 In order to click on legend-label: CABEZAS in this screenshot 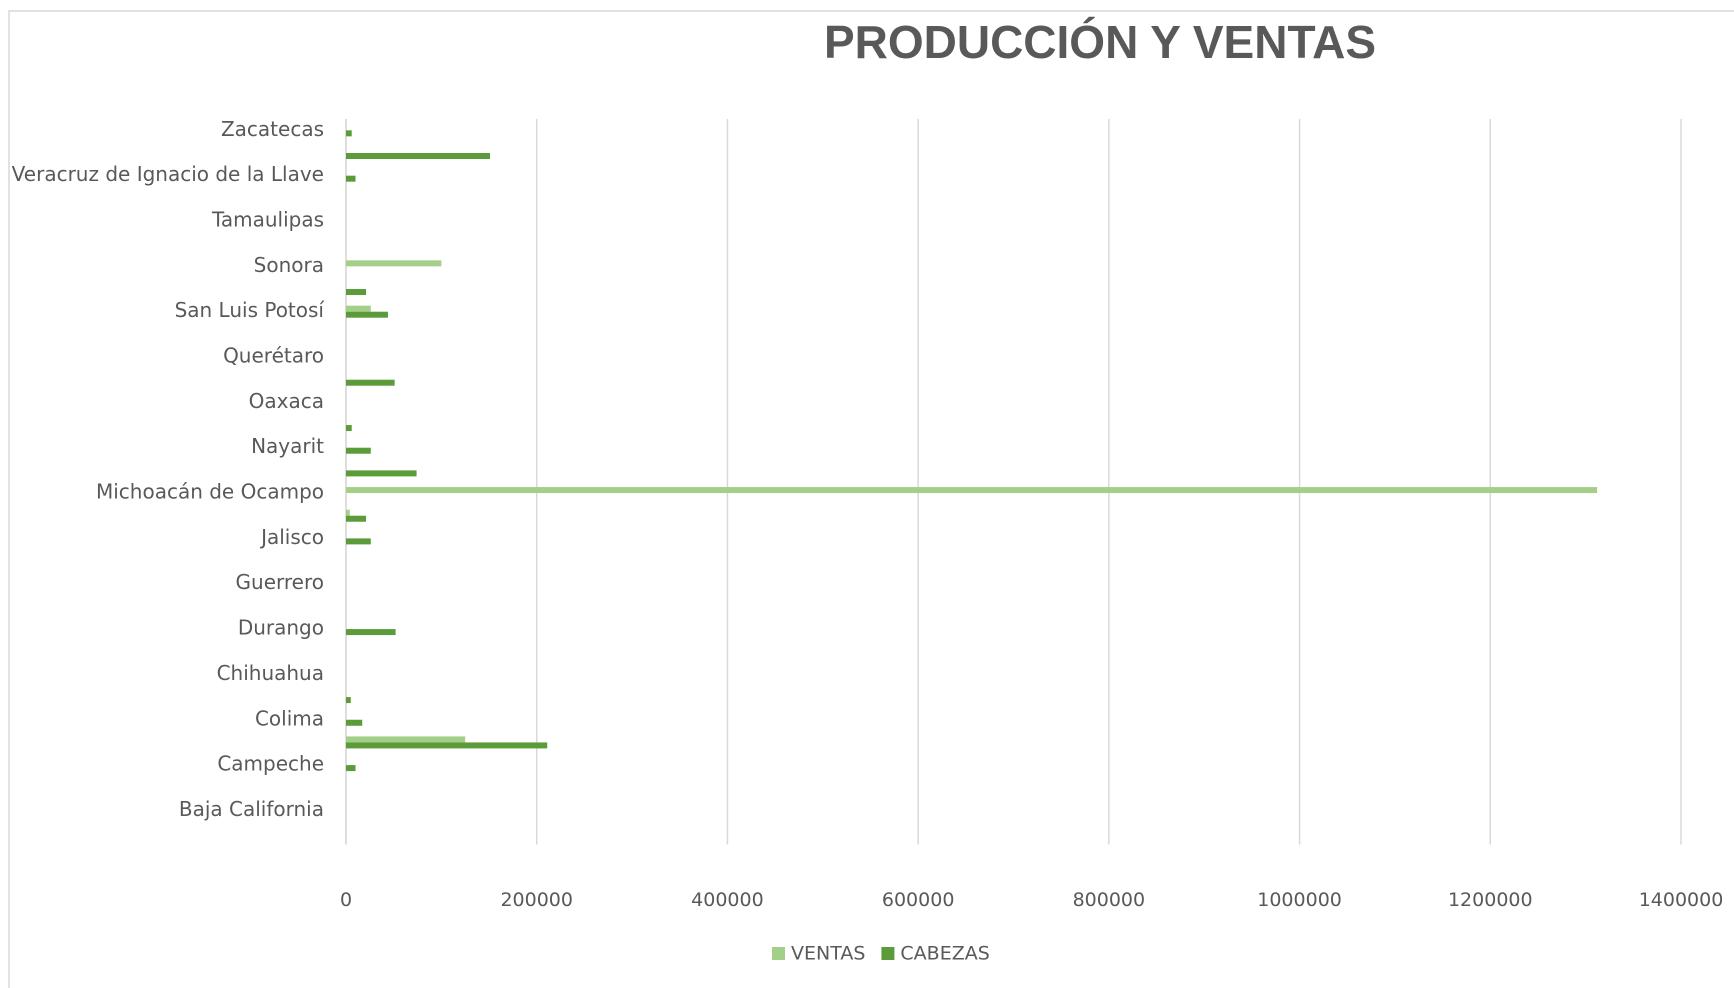, I will do `click(944, 954)`.